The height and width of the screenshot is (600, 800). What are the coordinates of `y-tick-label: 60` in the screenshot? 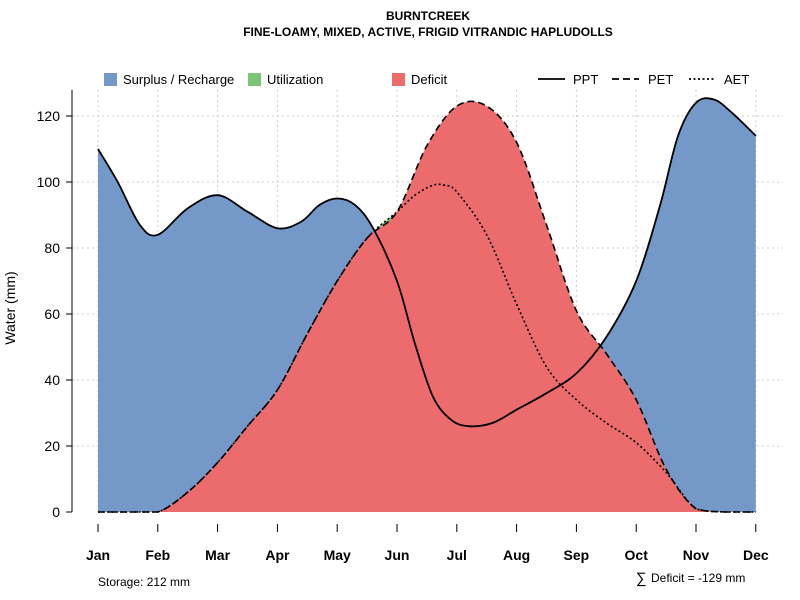 It's located at (52, 314).